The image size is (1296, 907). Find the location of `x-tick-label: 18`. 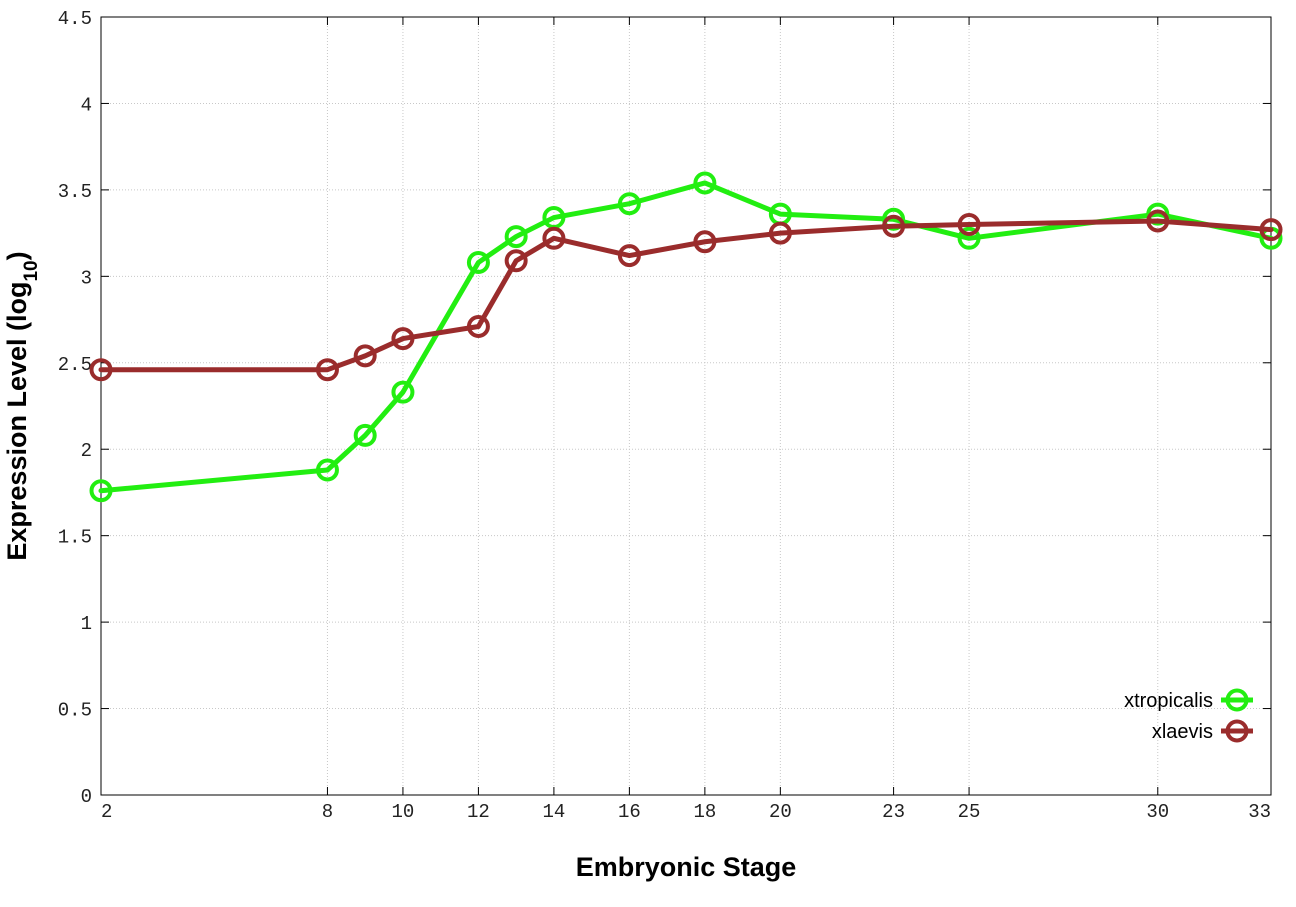

x-tick-label: 18 is located at coordinates (704, 812).